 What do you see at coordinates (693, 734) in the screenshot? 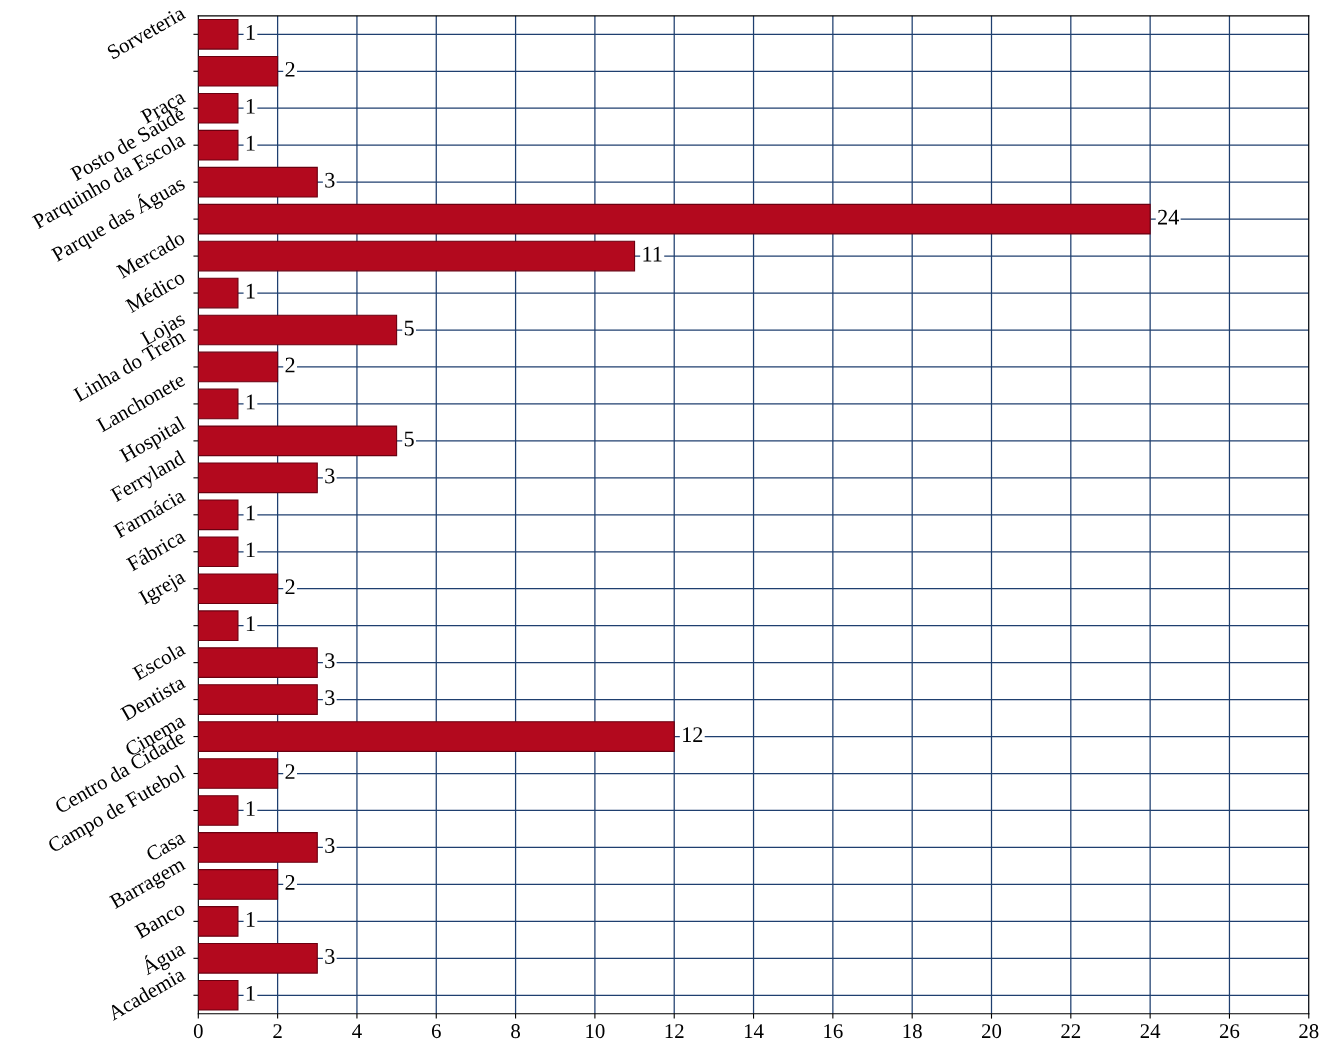
I see `data-label: 12` at bounding box center [693, 734].